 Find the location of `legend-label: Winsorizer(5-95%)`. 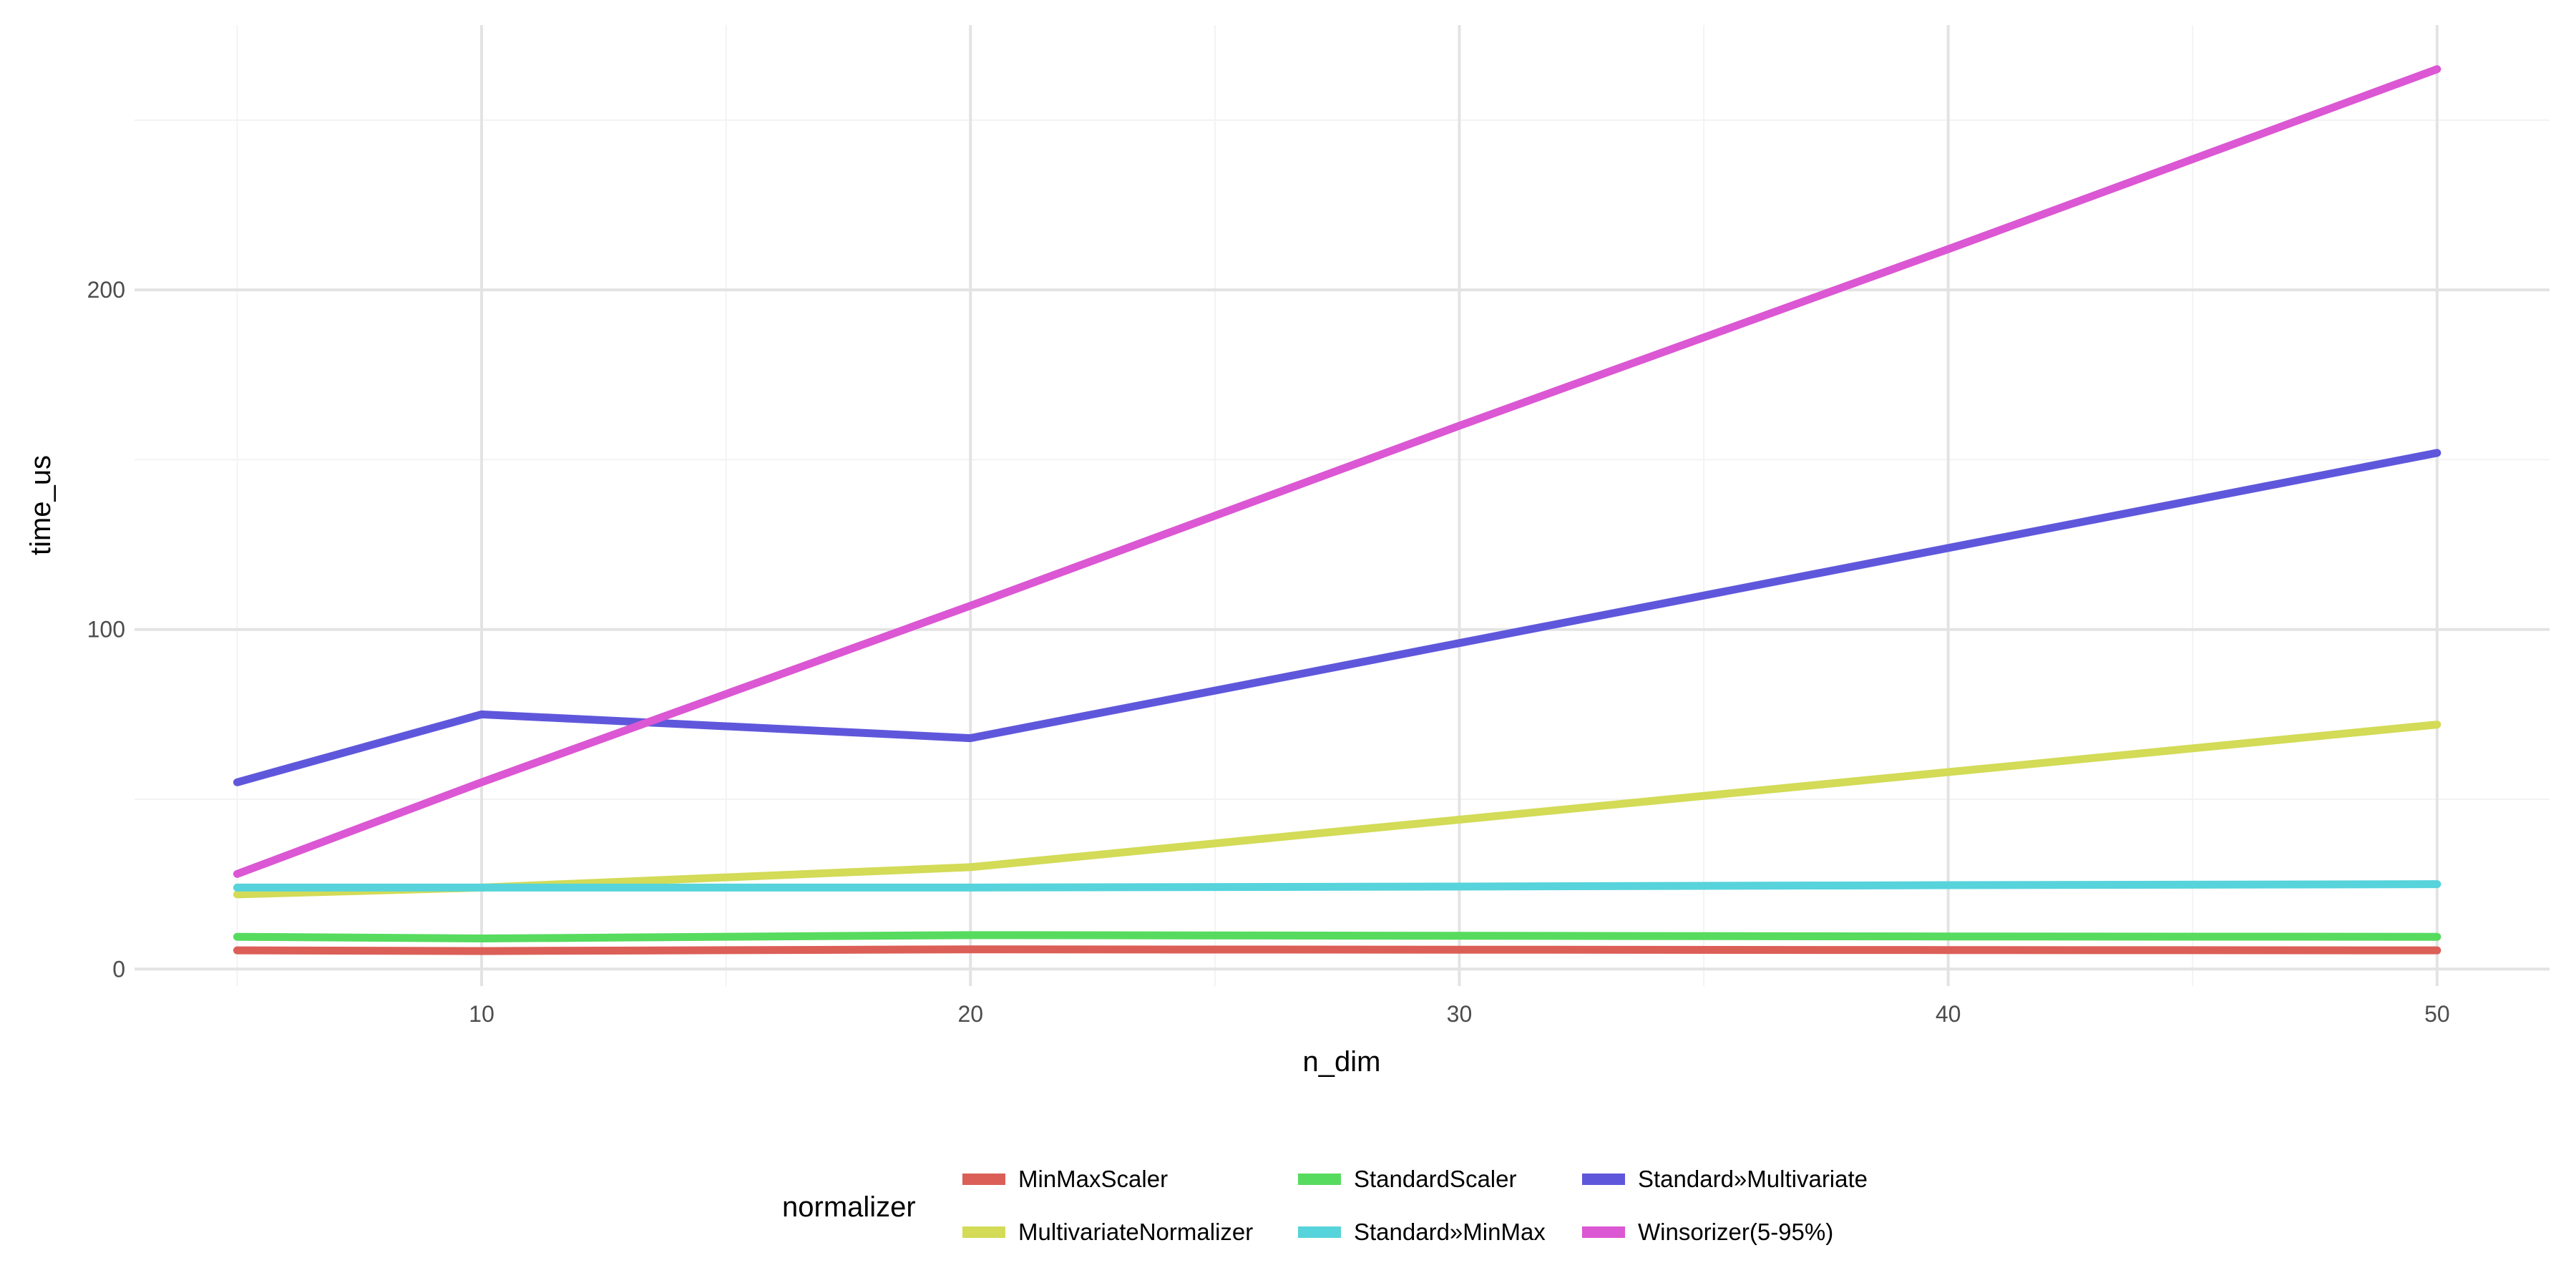

legend-label: Winsorizer(5-95%) is located at coordinates (1735, 1232).